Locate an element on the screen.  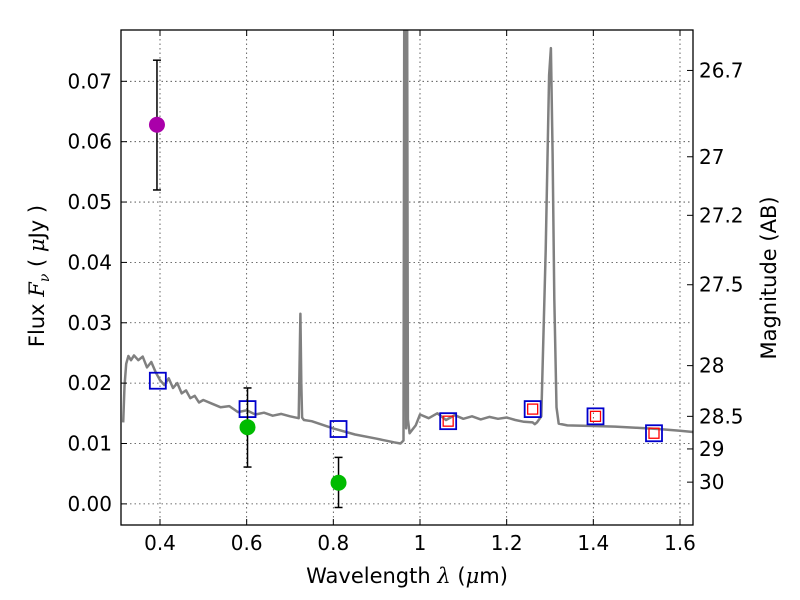
y2-tick-label: 26.7 is located at coordinates (721, 70).